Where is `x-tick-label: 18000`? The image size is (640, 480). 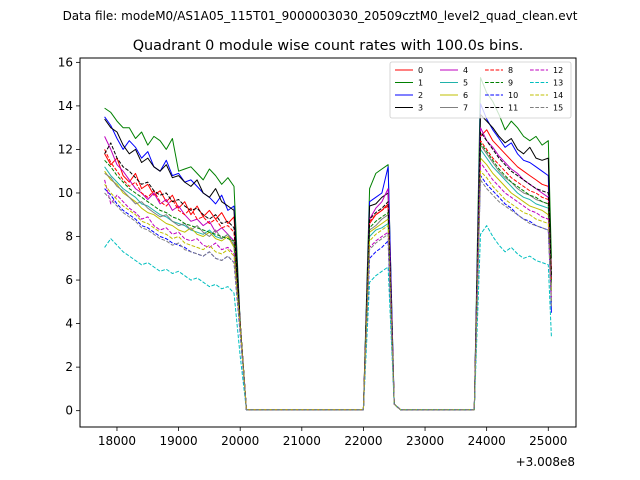
x-tick-label: 18000 is located at coordinates (117, 441).